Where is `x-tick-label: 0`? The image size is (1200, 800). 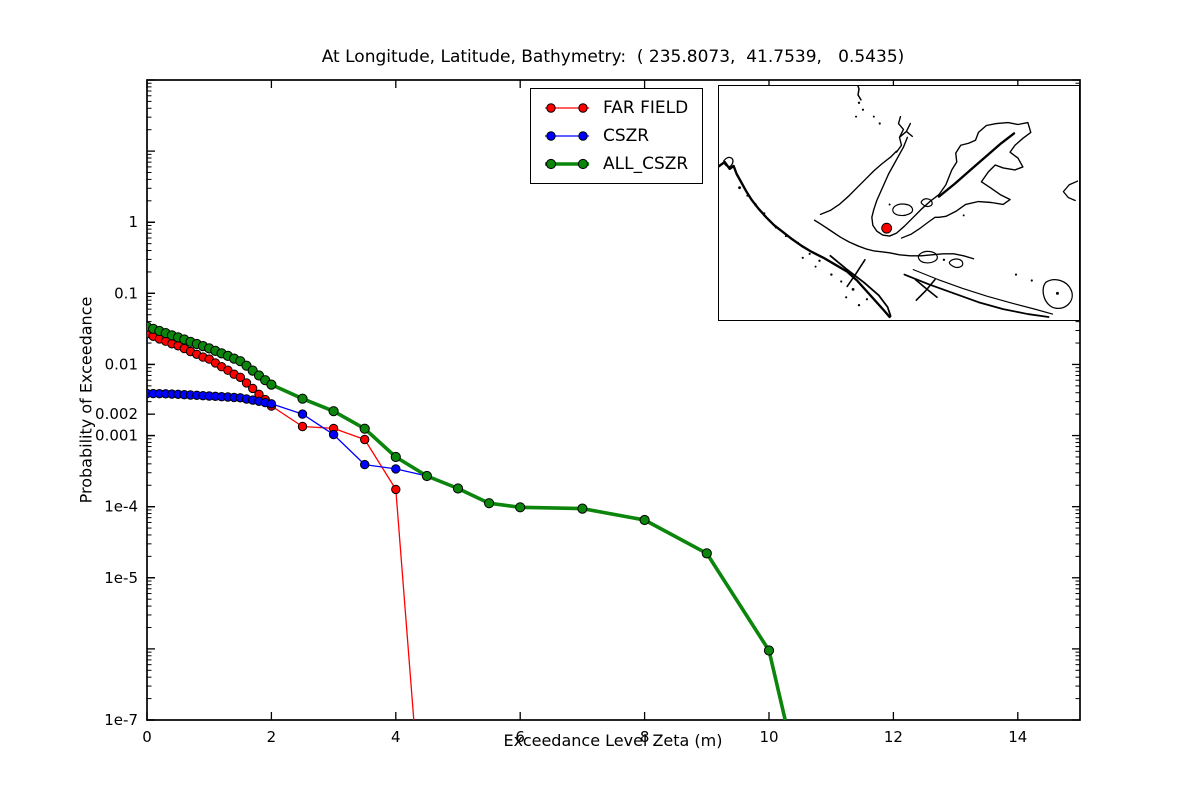
x-tick-label: 0 is located at coordinates (147, 737).